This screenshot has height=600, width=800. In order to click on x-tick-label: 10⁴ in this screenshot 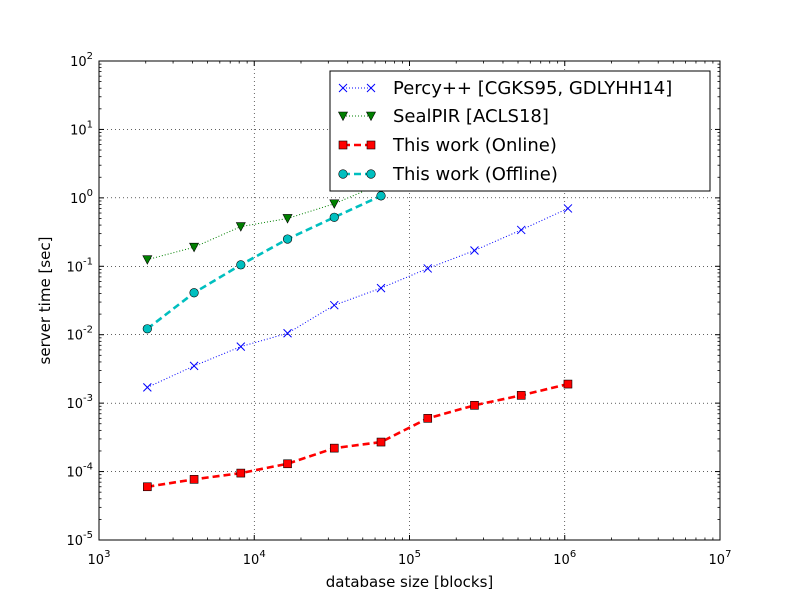, I will do `click(254, 558)`.